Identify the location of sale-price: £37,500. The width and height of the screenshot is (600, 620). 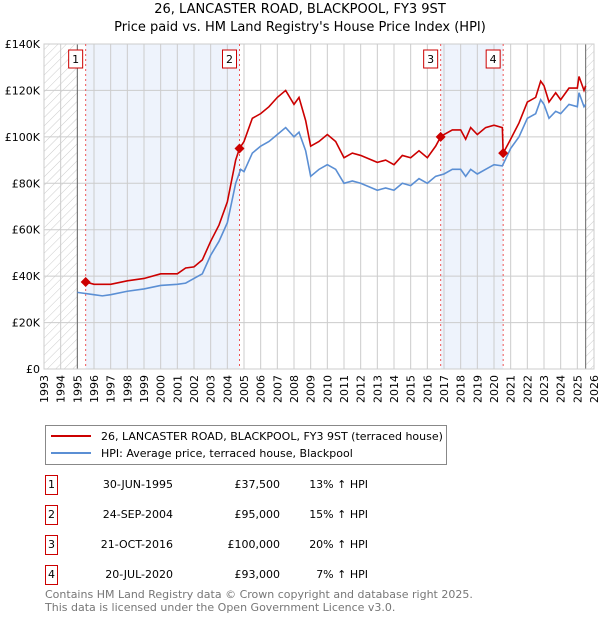
(257, 484).